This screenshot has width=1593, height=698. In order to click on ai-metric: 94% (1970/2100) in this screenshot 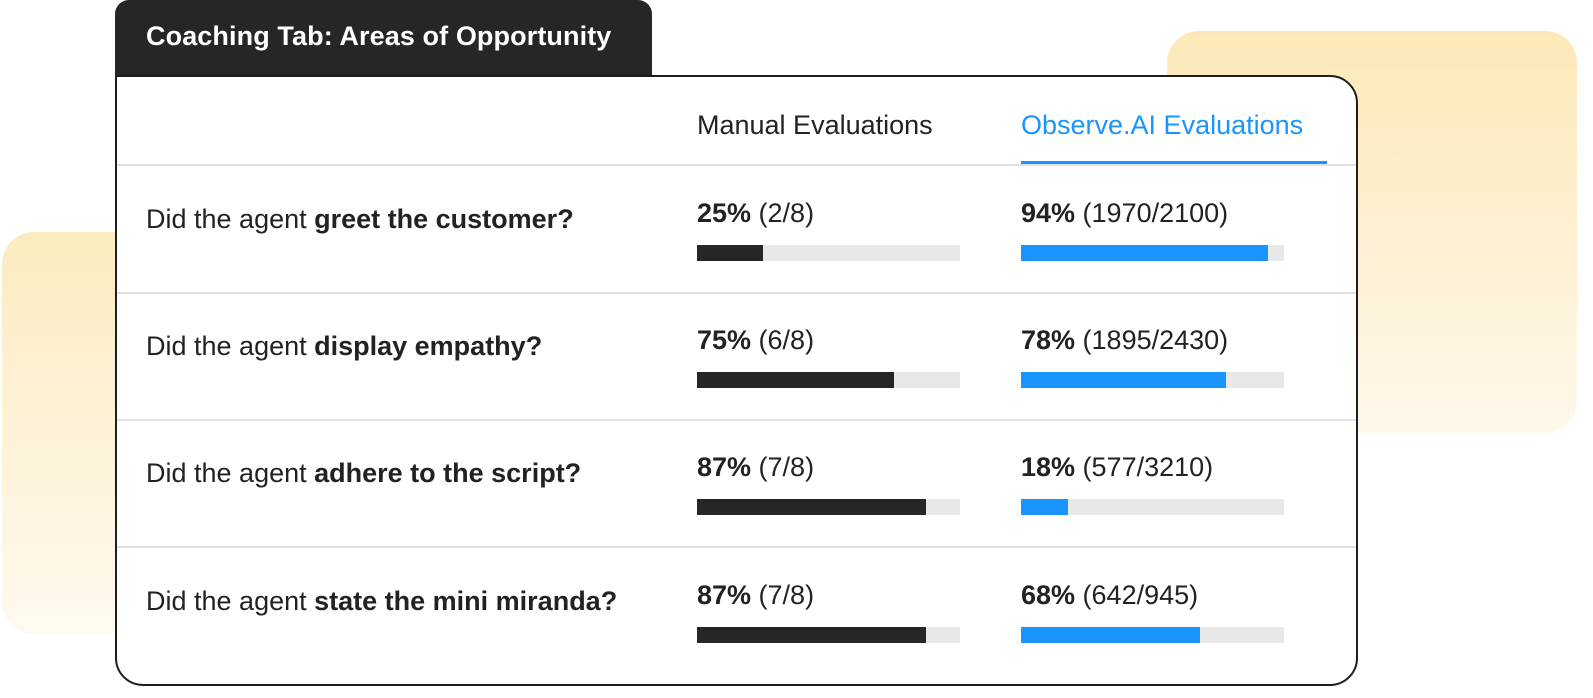, I will do `click(1152, 229)`.